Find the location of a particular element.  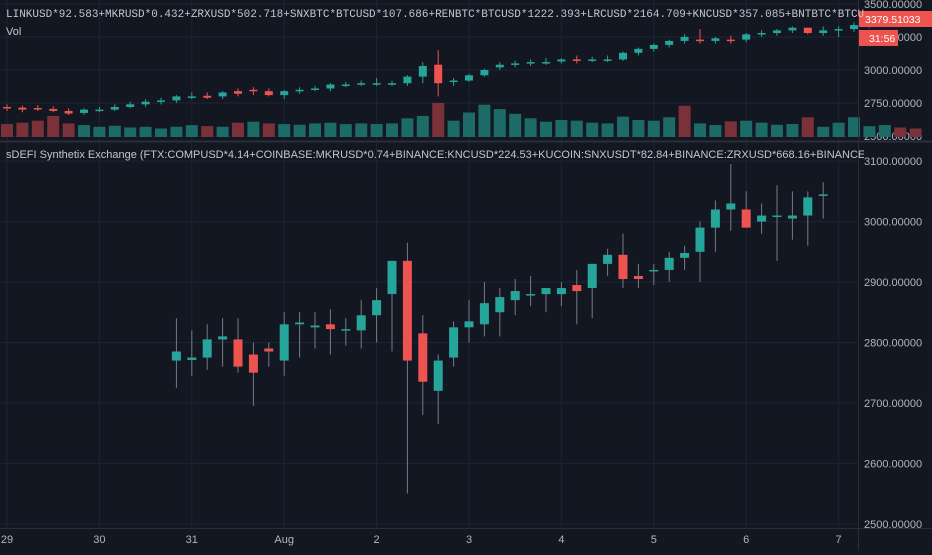

x-tick-label: 29 is located at coordinates (7, 540).